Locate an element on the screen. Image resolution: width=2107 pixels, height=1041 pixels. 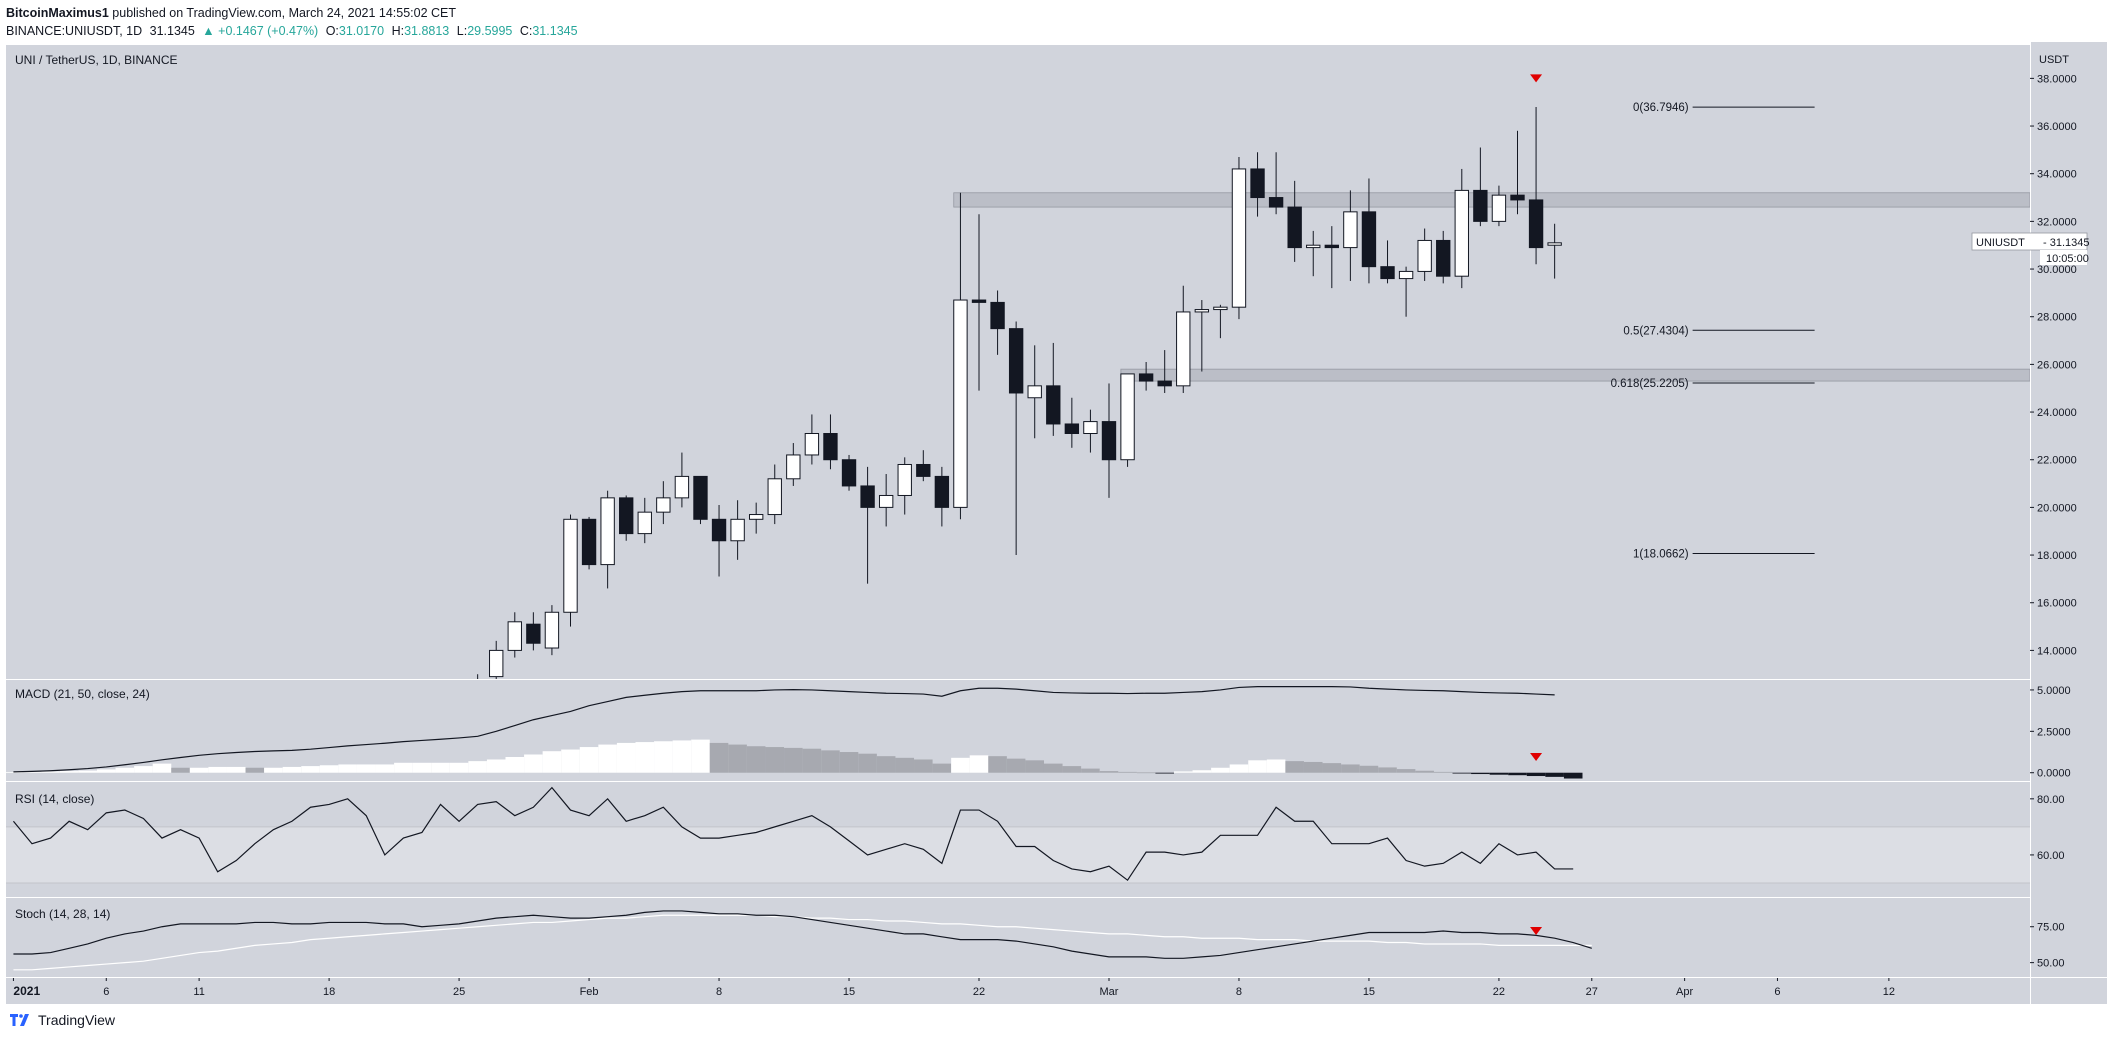
price-axis-bg is located at coordinates (2068, 523).